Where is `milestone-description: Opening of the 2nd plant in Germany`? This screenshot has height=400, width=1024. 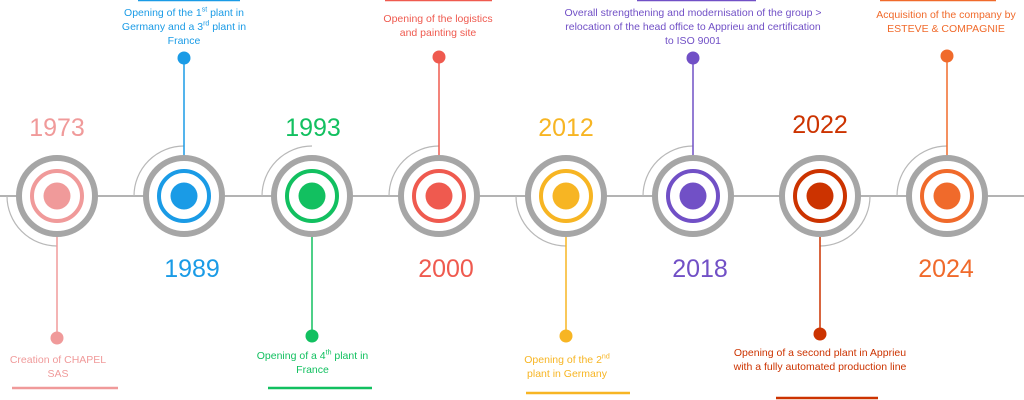
milestone-description: Opening of the 2nd plant in Germany is located at coordinates (567, 367).